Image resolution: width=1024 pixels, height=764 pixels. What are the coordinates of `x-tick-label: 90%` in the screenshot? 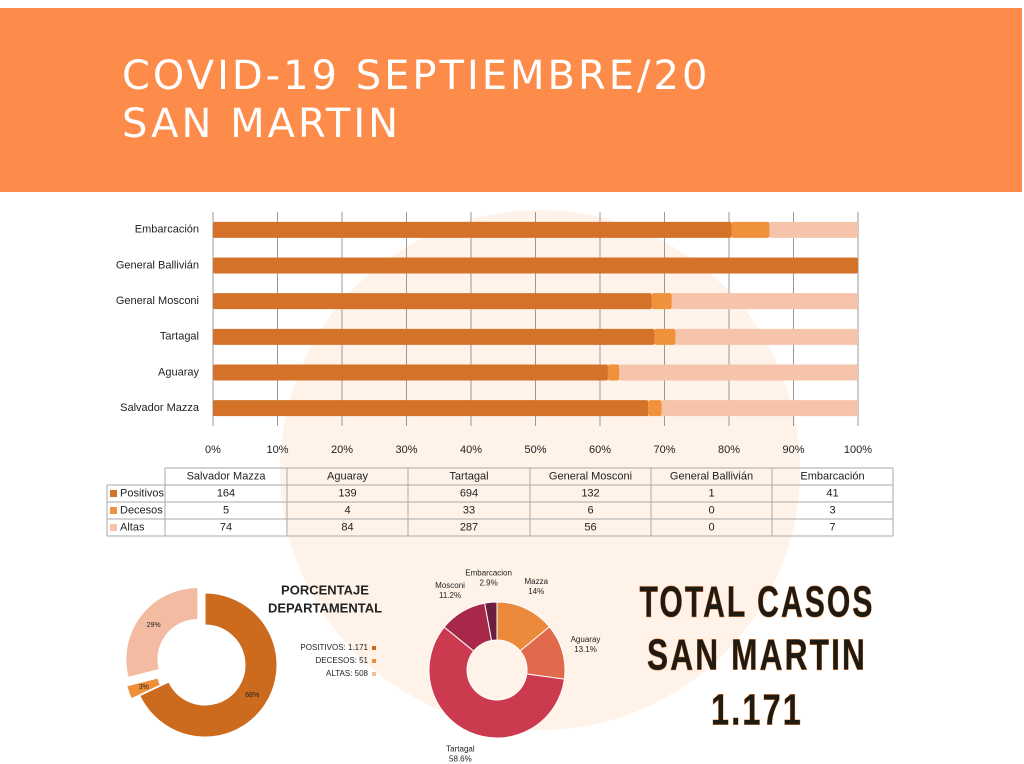 It's located at (793, 450).